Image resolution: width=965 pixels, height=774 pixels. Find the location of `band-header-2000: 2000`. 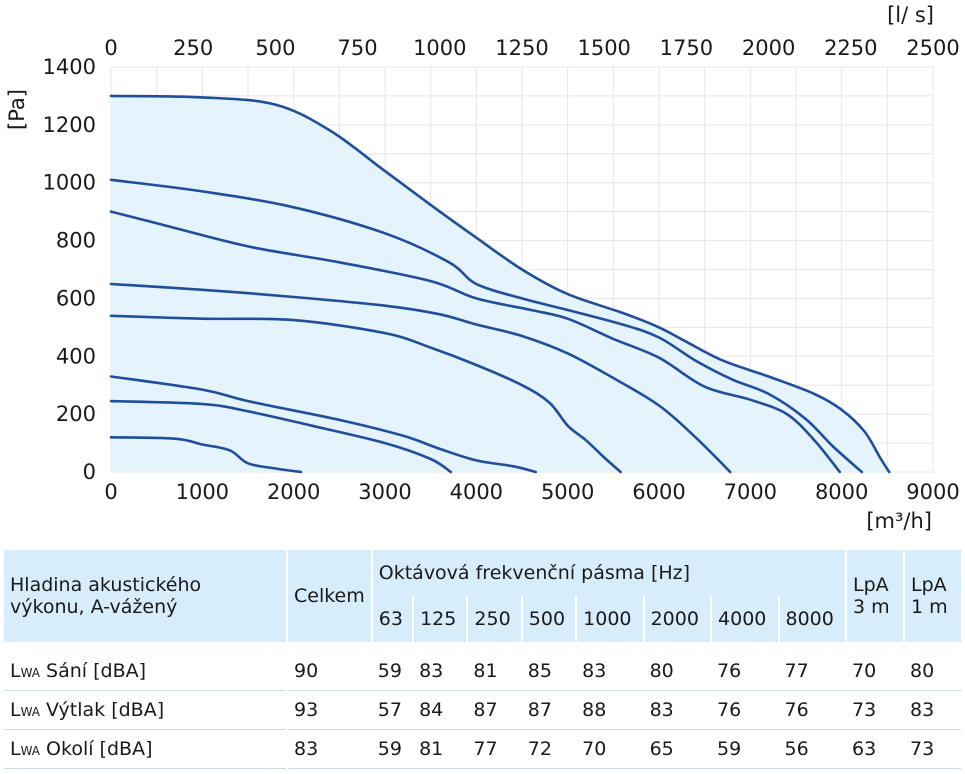

band-header-2000: 2000 is located at coordinates (677, 619).